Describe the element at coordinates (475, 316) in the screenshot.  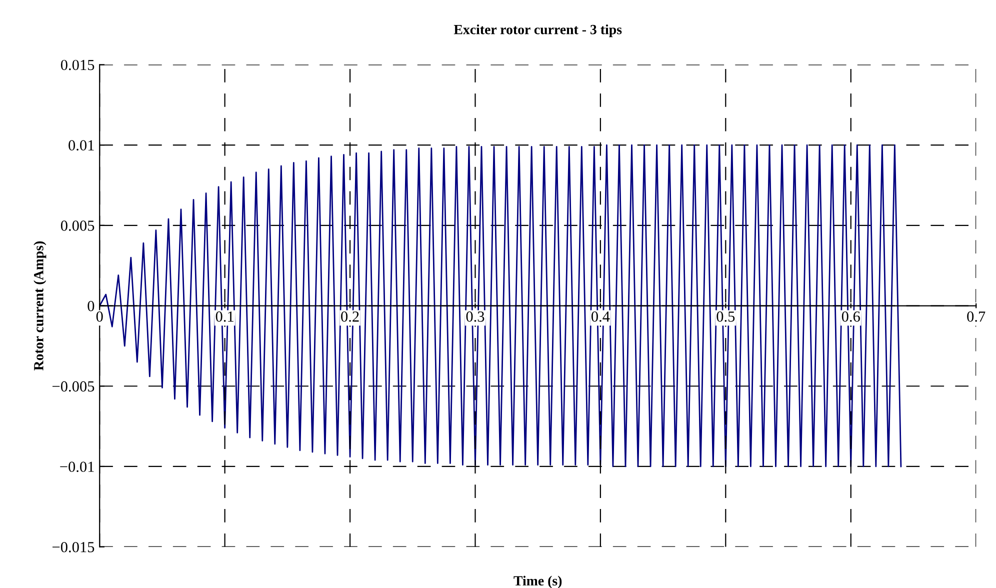
I see `x-tick-label: 0.3` at that location.